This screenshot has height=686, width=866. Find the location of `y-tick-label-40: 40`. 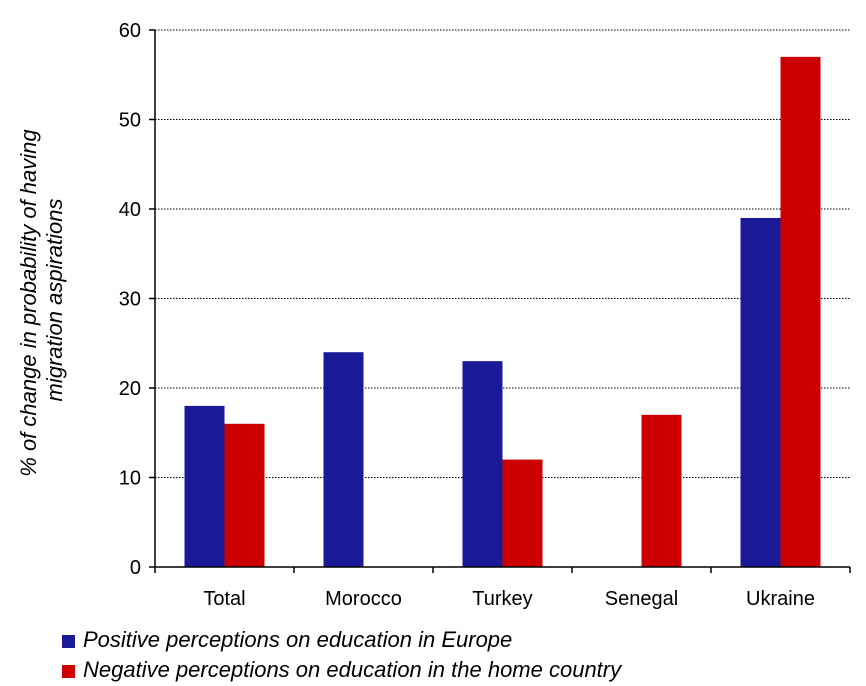

y-tick-label-40: 40 is located at coordinates (130, 210).